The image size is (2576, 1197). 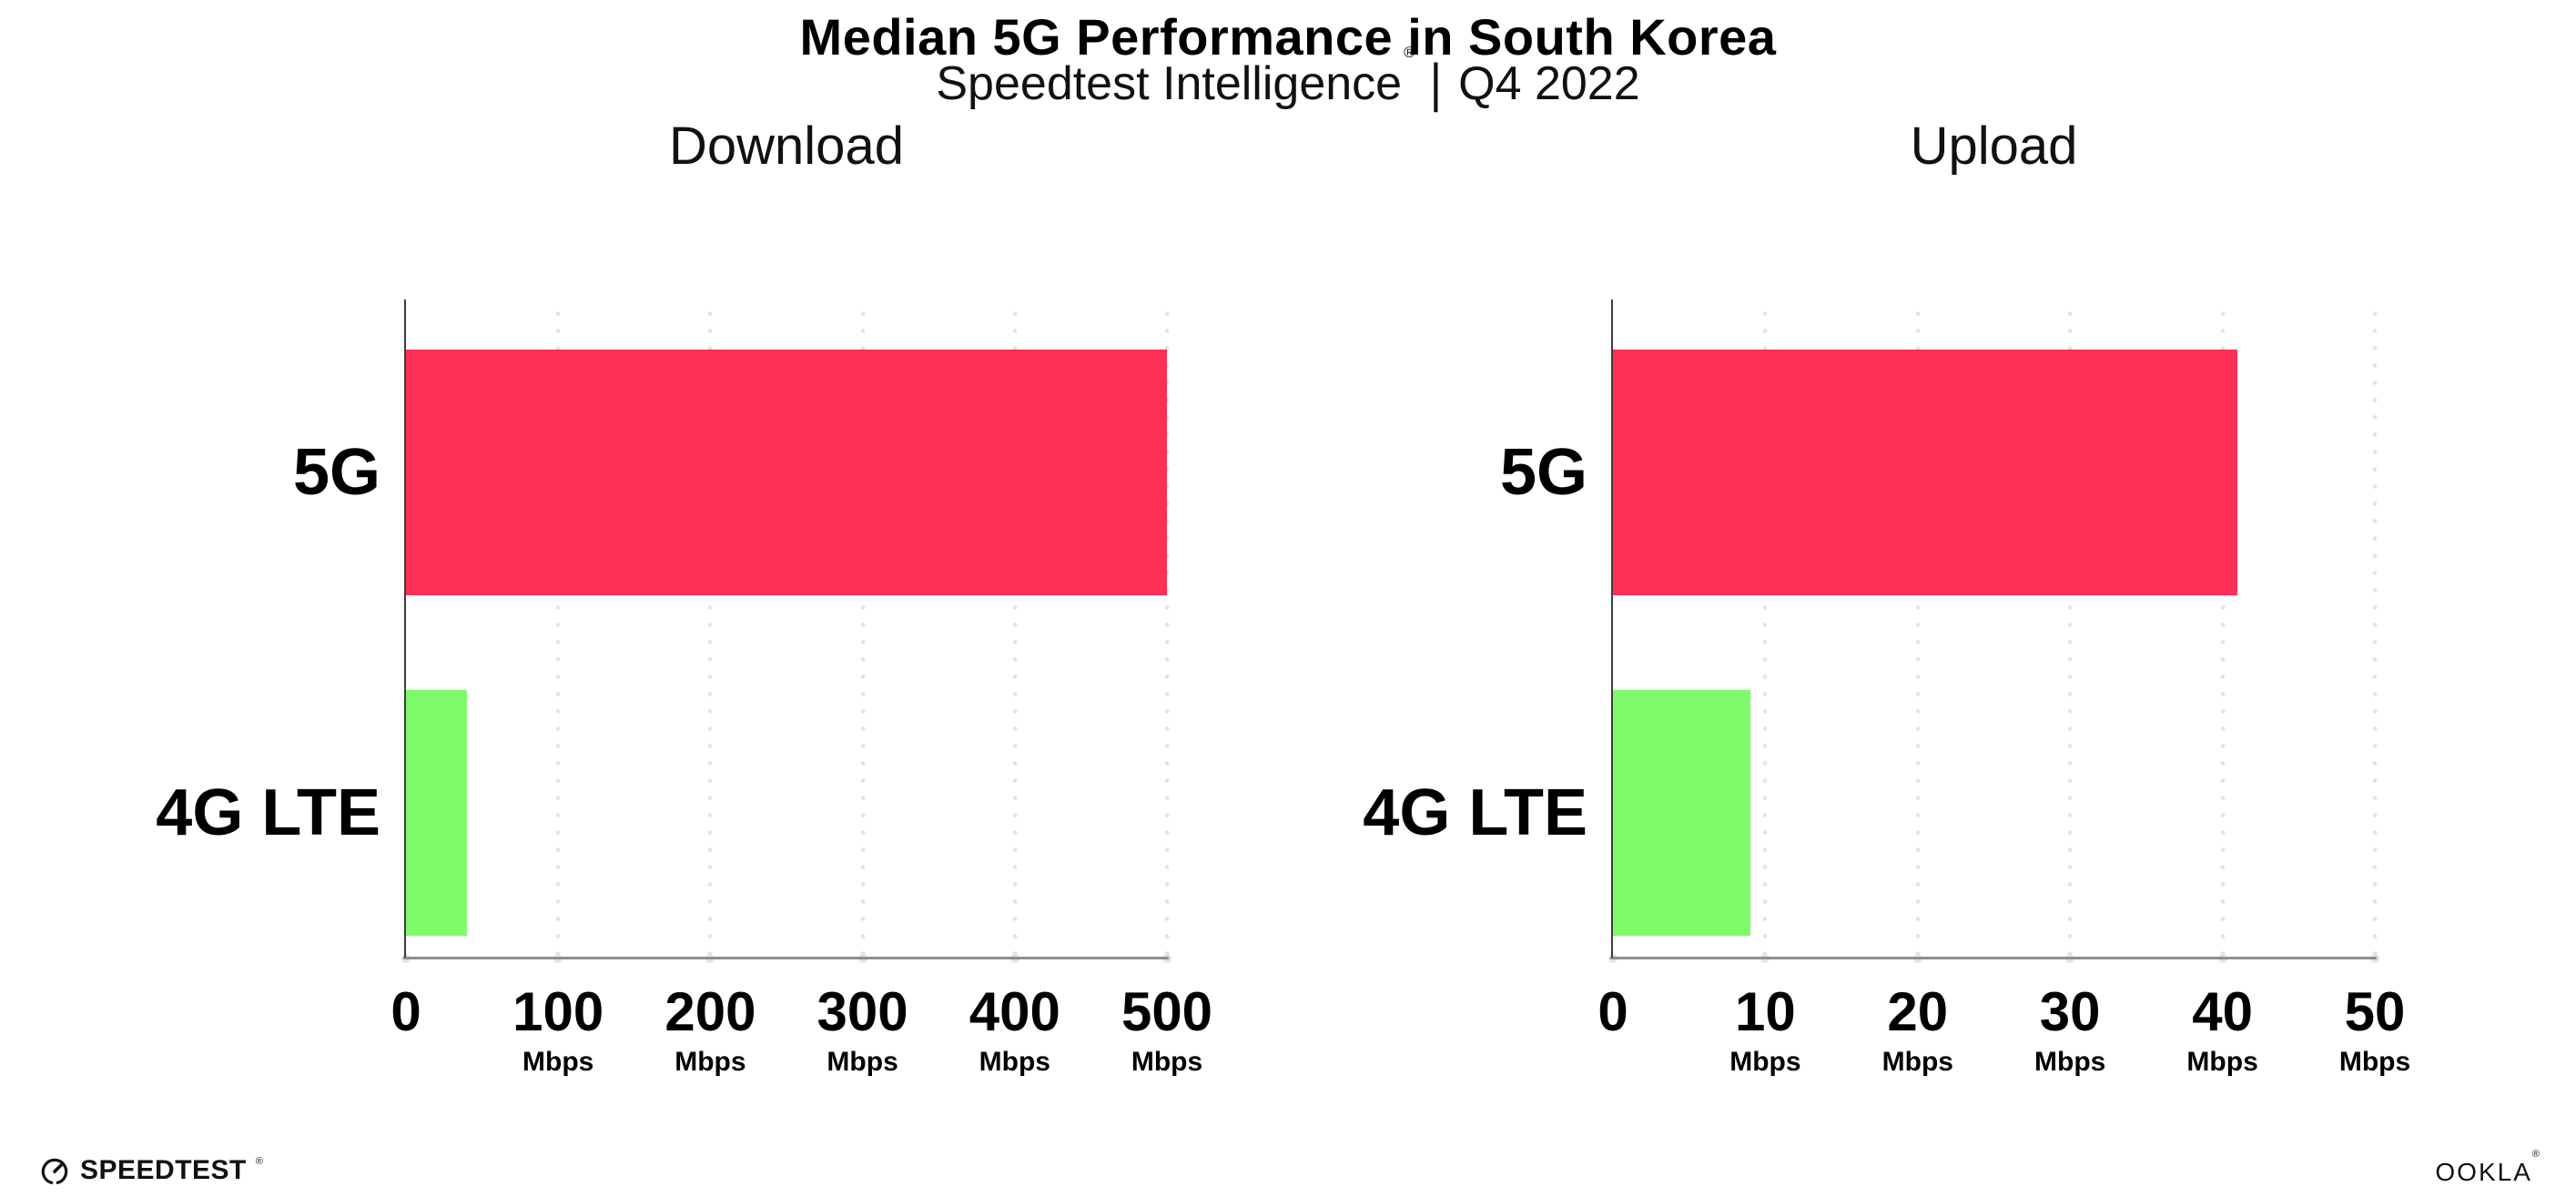 What do you see at coordinates (1288, 37) in the screenshot?
I see `page-title: Median 5G Performance in South Korea` at bounding box center [1288, 37].